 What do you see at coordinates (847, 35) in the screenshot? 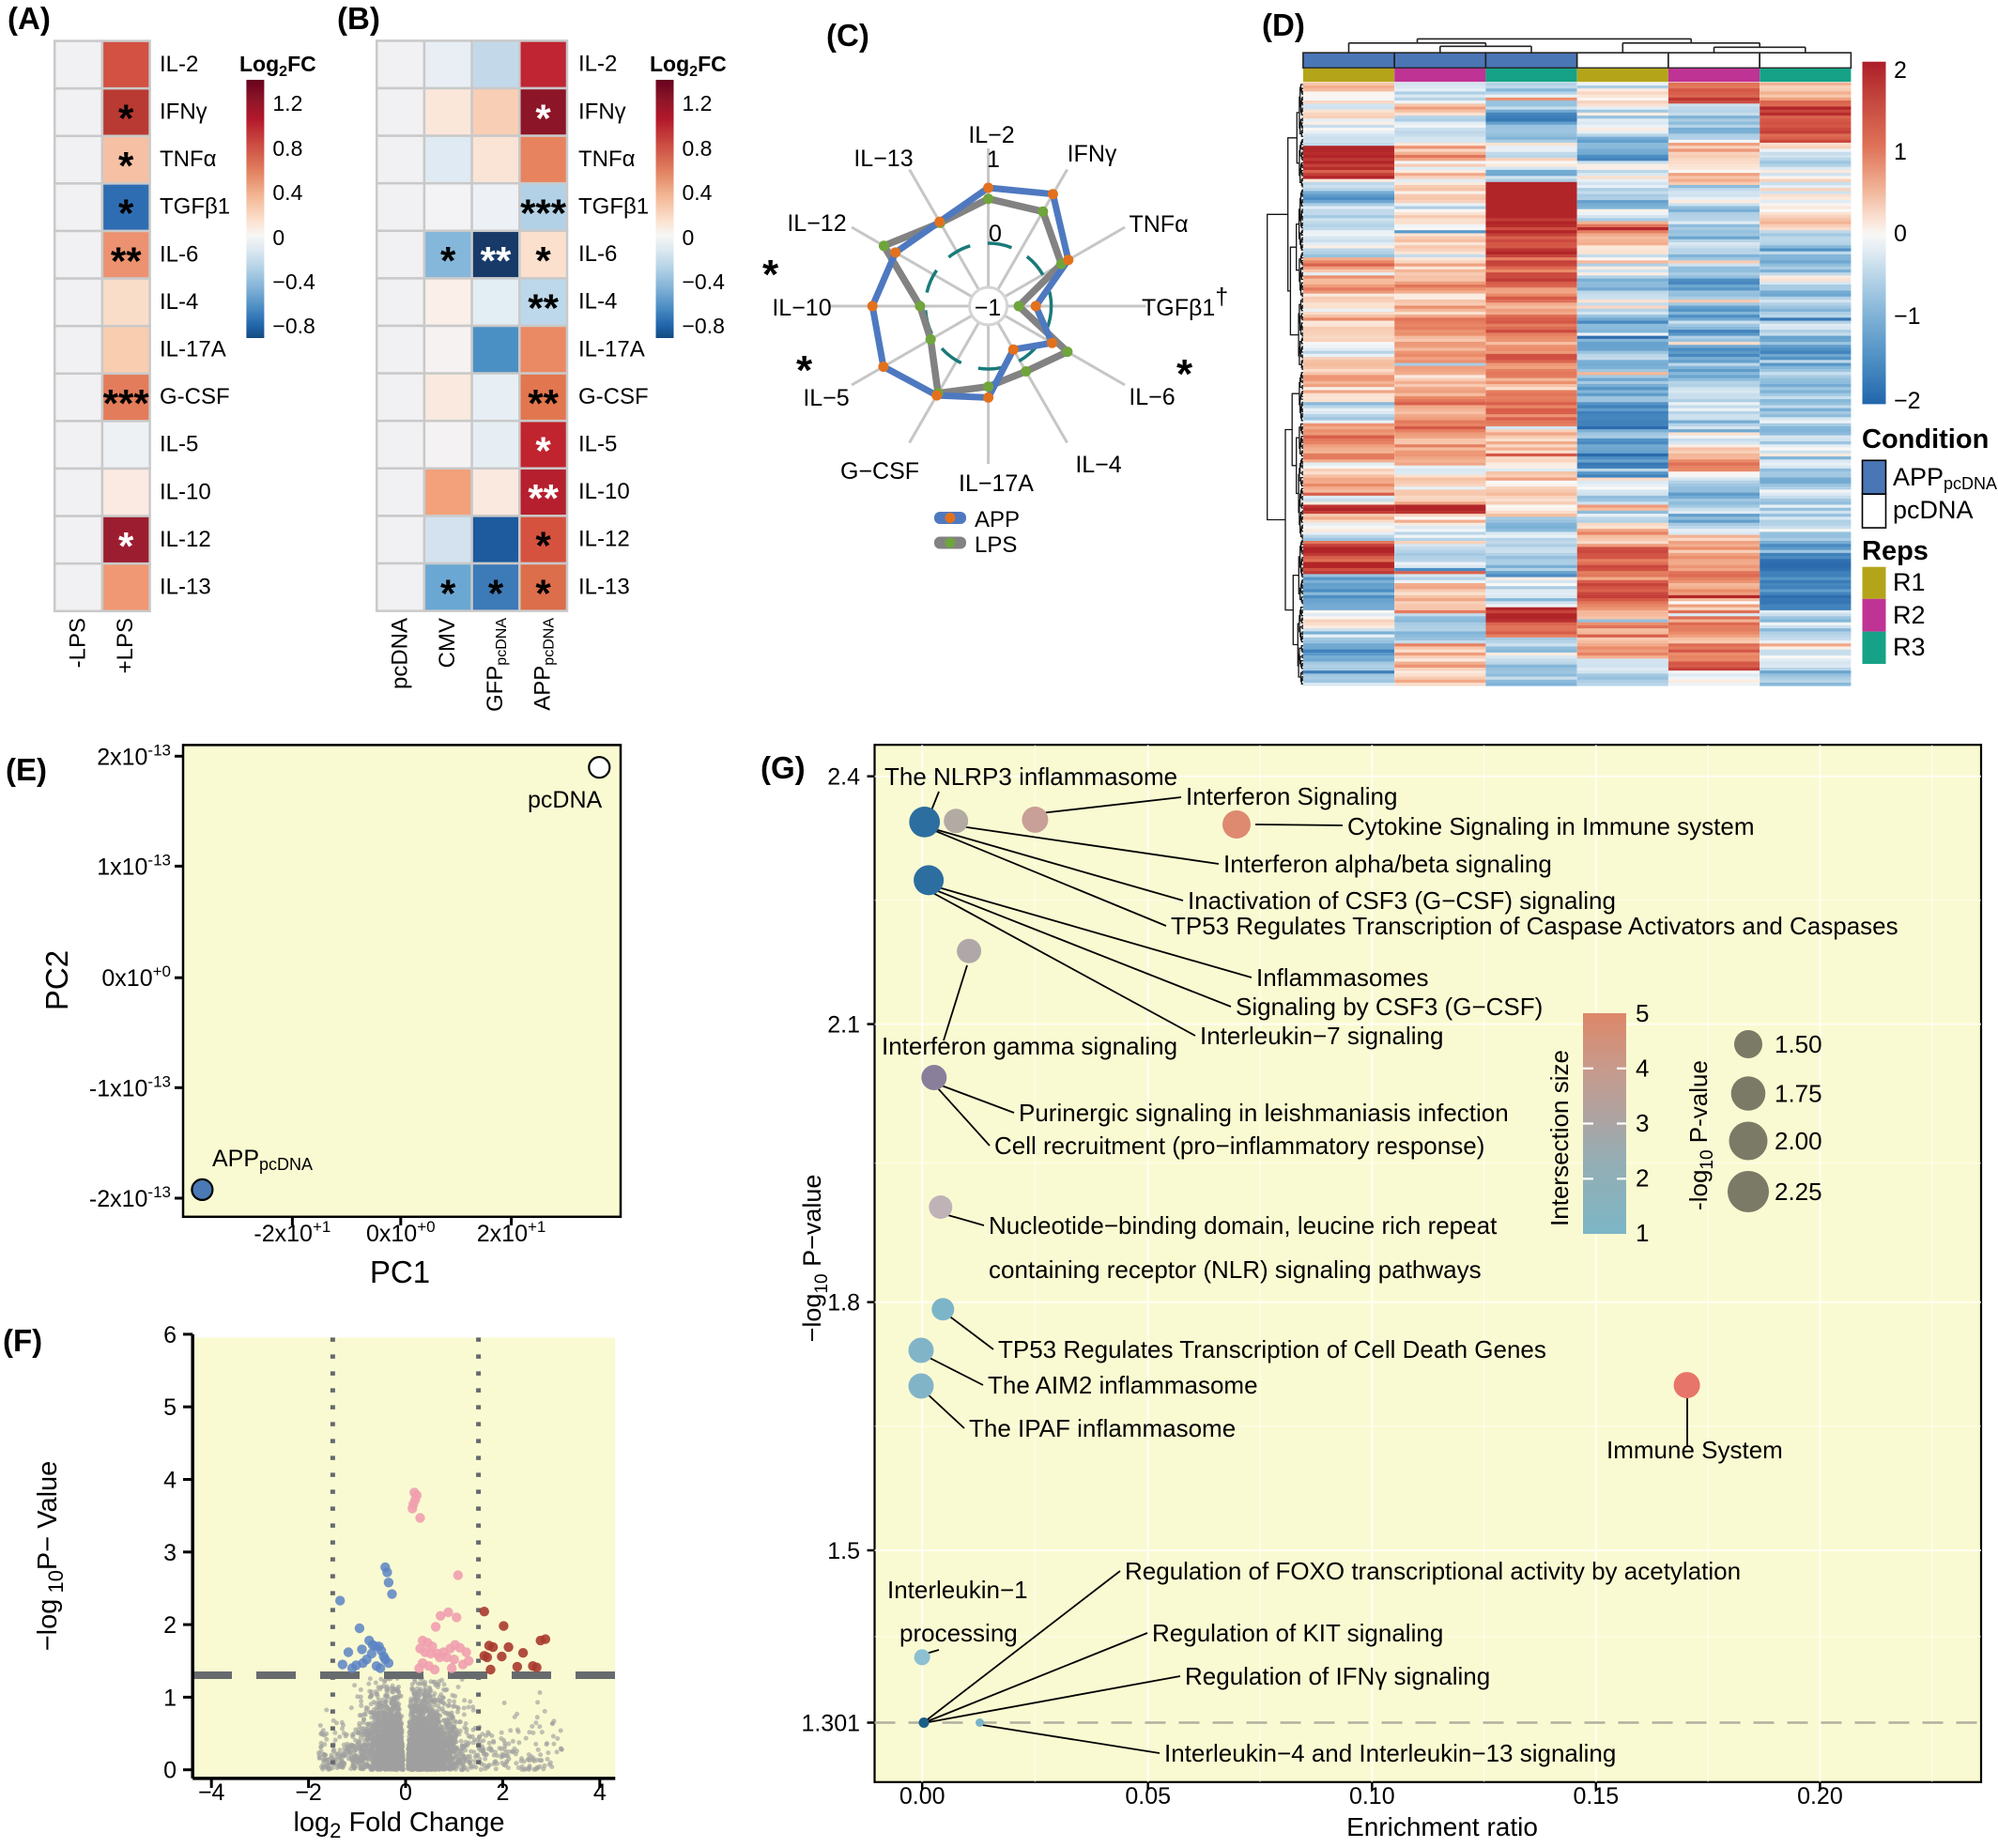
I see `svg-text: (C)` at bounding box center [847, 35].